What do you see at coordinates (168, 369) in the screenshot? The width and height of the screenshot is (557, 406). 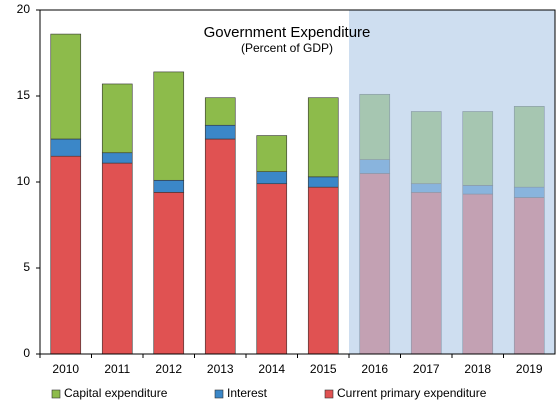 I see `x-tick-label: 2012` at bounding box center [168, 369].